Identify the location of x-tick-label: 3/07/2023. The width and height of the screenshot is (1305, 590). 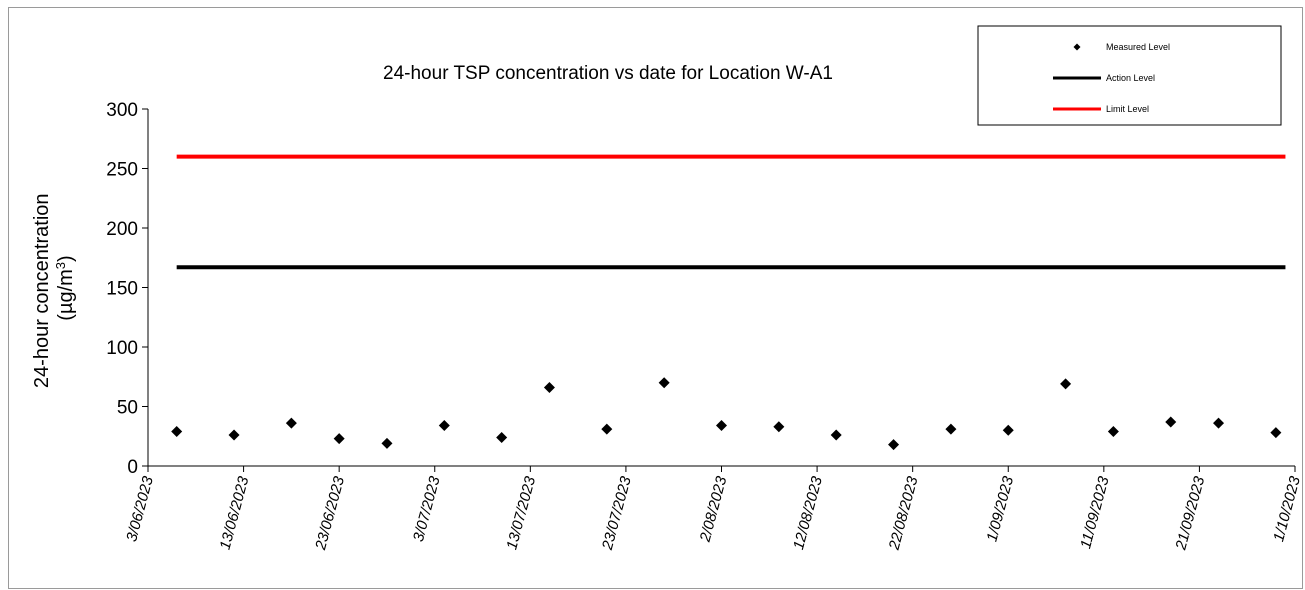
(427, 508).